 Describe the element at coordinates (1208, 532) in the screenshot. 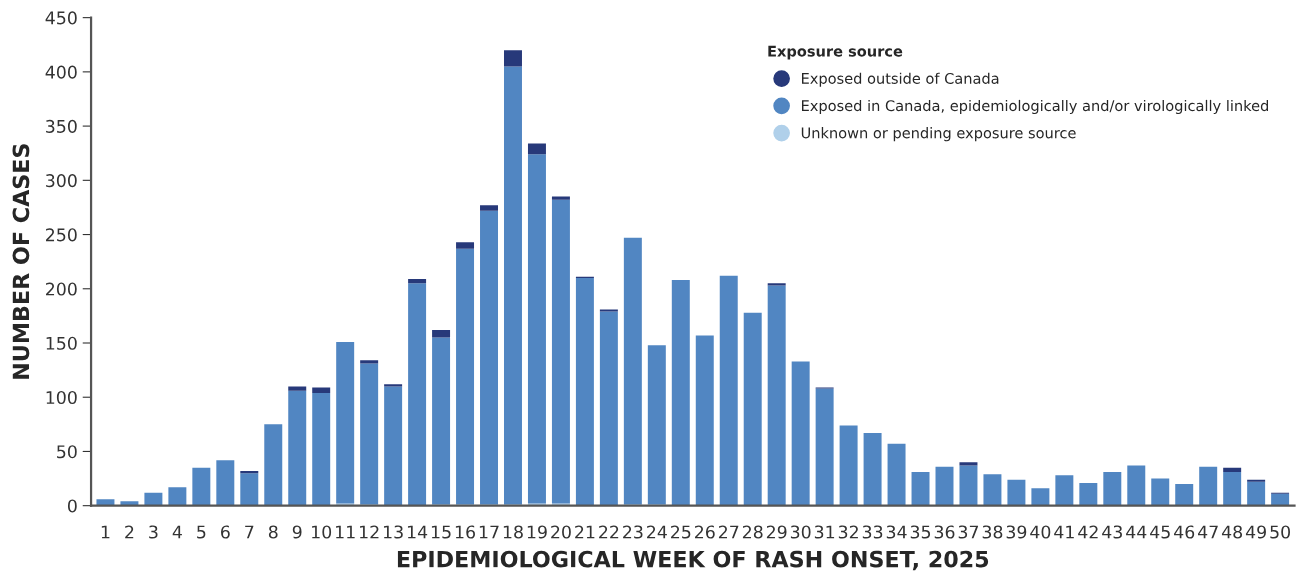

I see `x-tick-label: 47` at that location.